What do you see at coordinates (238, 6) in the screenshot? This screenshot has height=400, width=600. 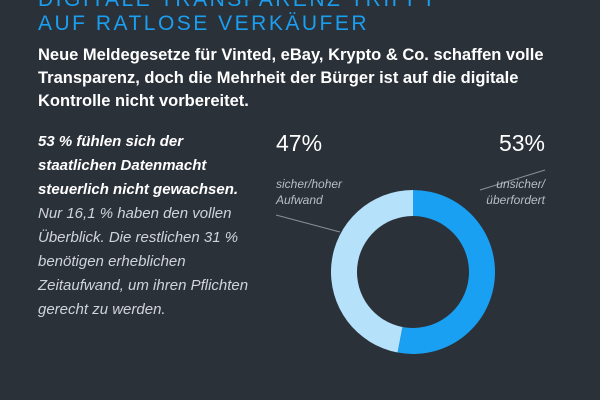 I see `title: DIGITALE TRANSPARENZ TRIFFT` at bounding box center [238, 6].